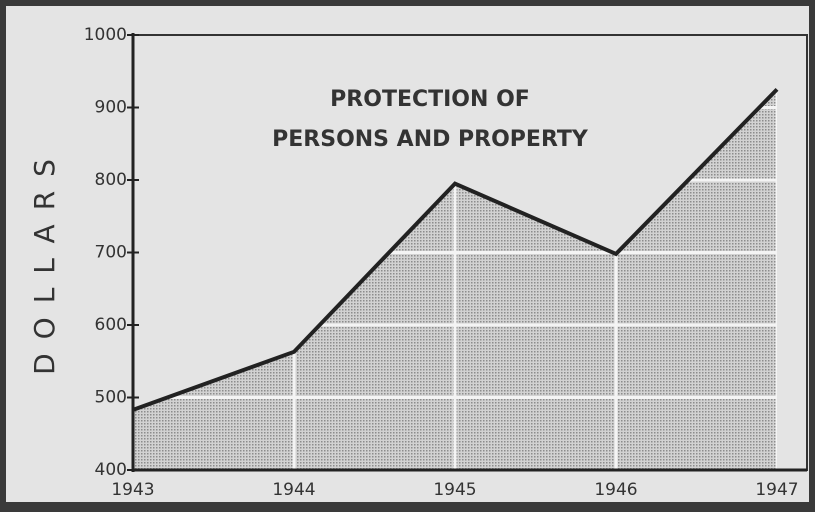  What do you see at coordinates (111, 253) in the screenshot?
I see `y-tick-label: 700` at bounding box center [111, 253].